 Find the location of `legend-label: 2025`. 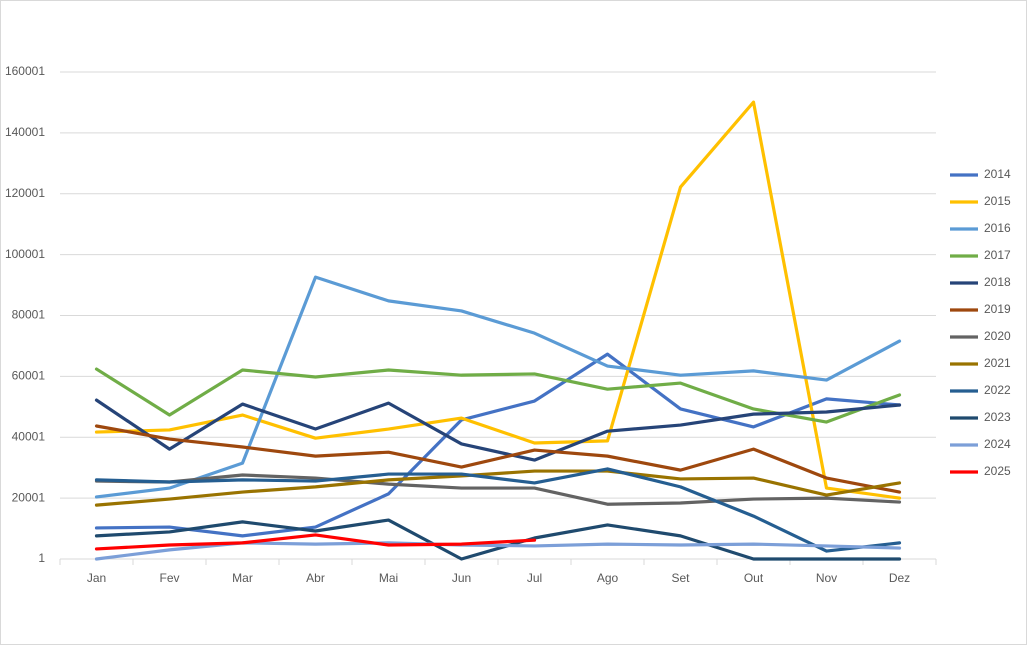

legend-label: 2025 is located at coordinates (997, 471).